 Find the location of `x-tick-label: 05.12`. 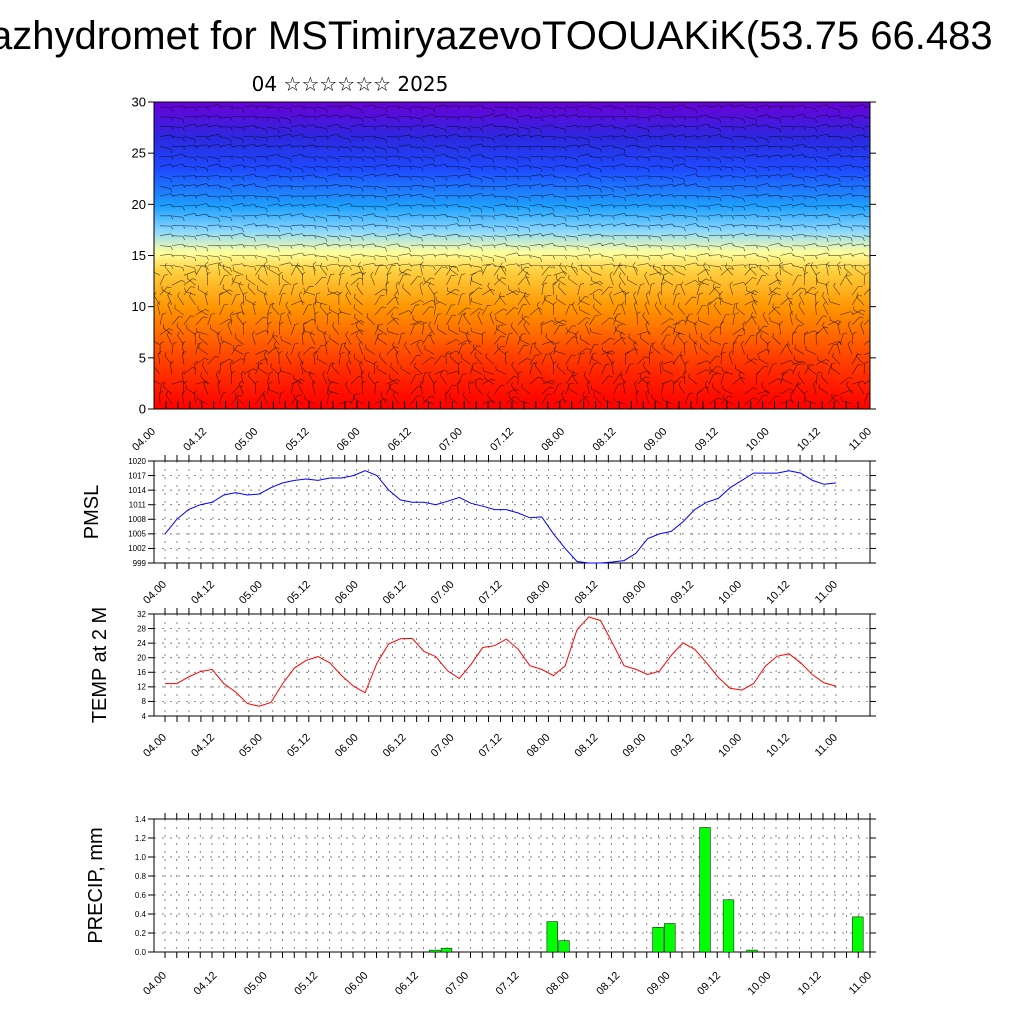

x-tick-label: 05.12 is located at coordinates (306, 984).